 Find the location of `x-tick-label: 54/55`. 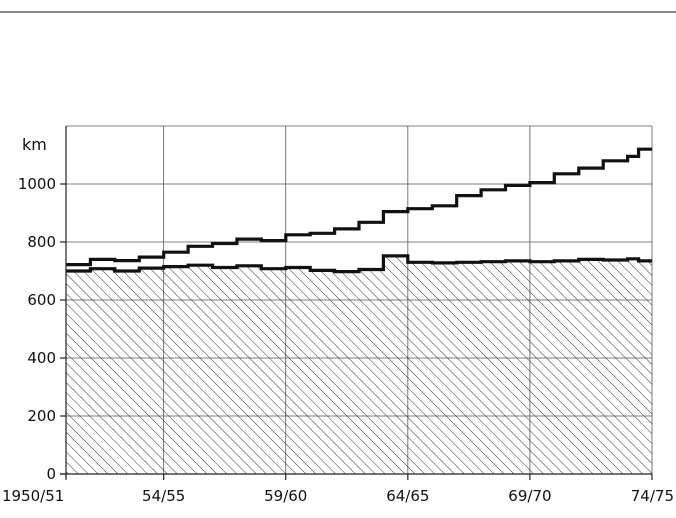

x-tick-label: 54/55 is located at coordinates (163, 496).